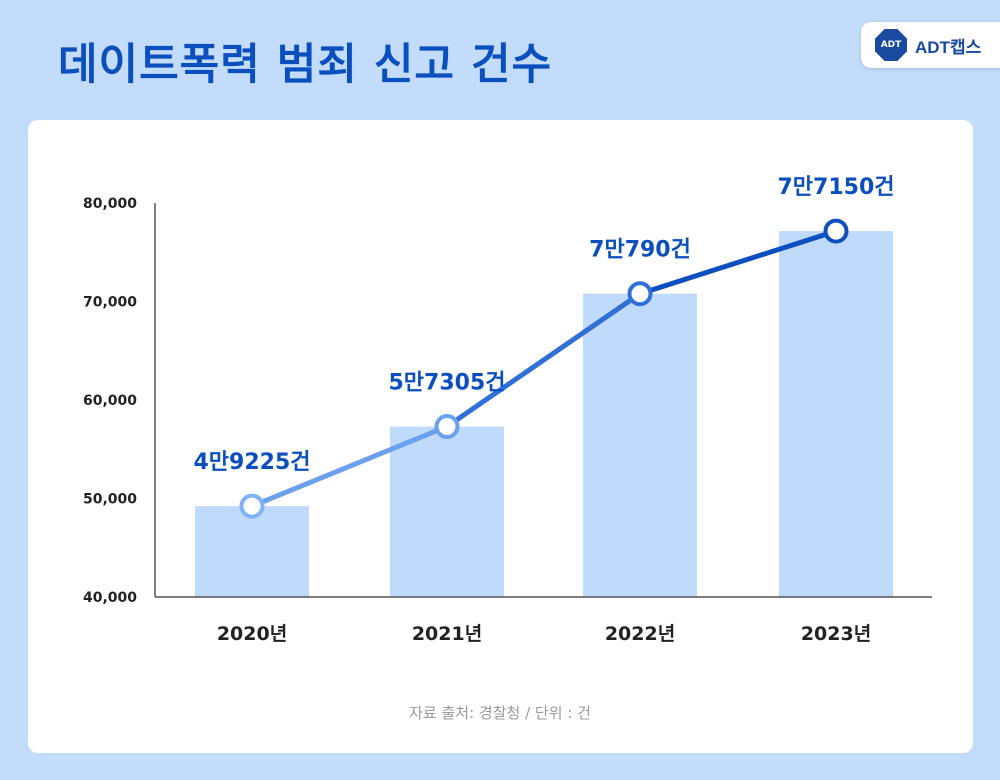  Describe the element at coordinates (640, 634) in the screenshot. I see `x-tick-label: 2022년` at that location.